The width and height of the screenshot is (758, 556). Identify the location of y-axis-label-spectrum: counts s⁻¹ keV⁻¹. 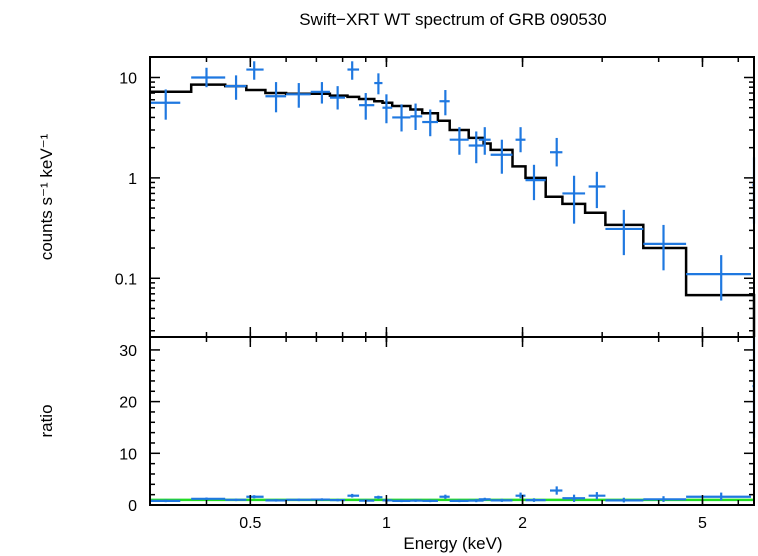
(46, 196).